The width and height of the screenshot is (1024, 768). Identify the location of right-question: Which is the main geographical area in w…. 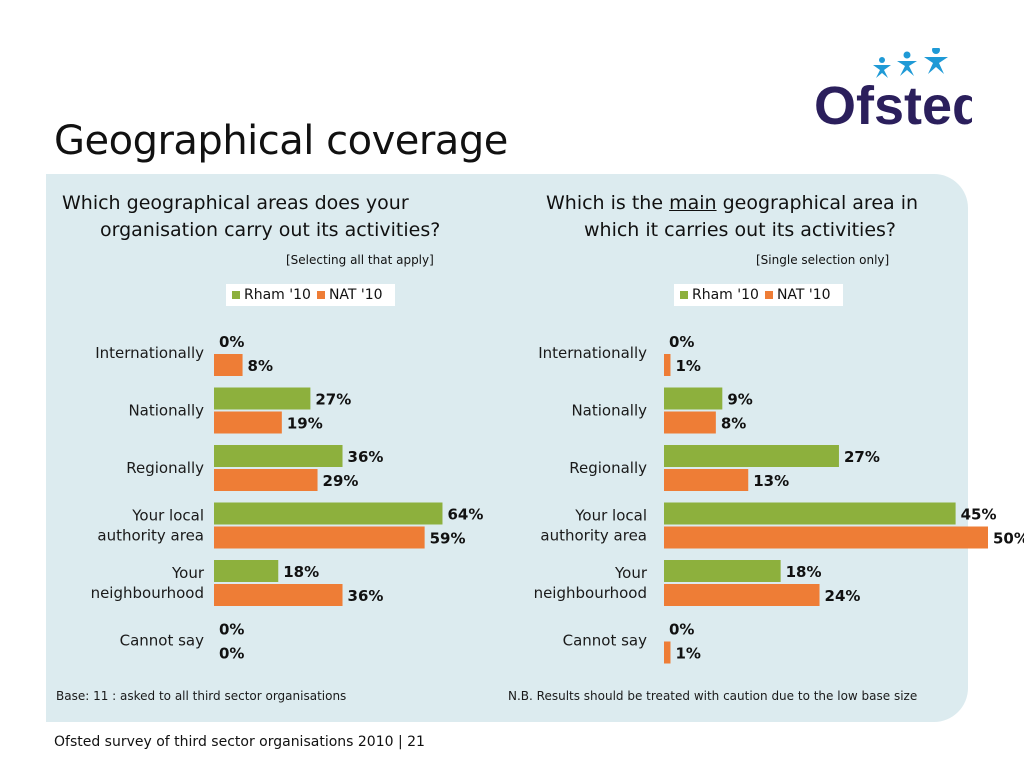
(732, 217).